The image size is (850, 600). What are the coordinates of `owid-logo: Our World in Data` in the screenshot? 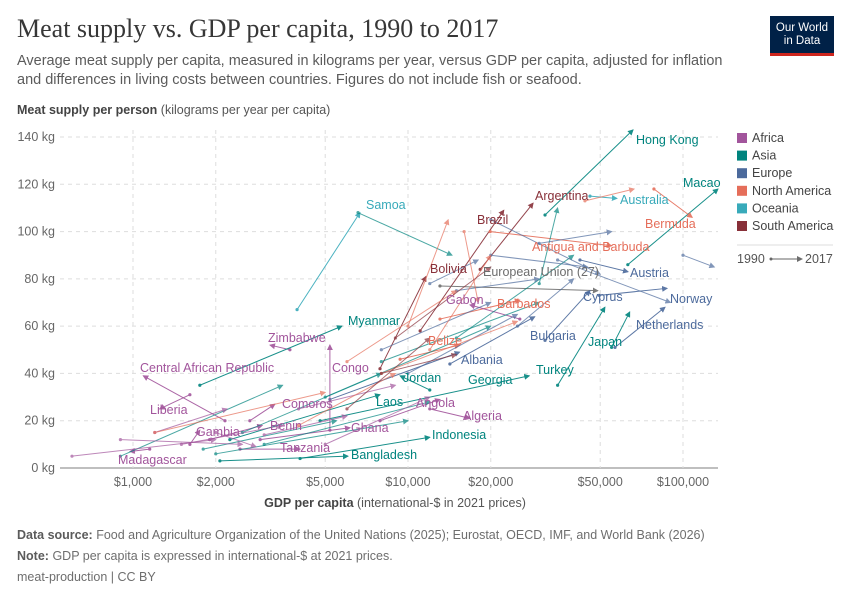 It's located at (802, 36).